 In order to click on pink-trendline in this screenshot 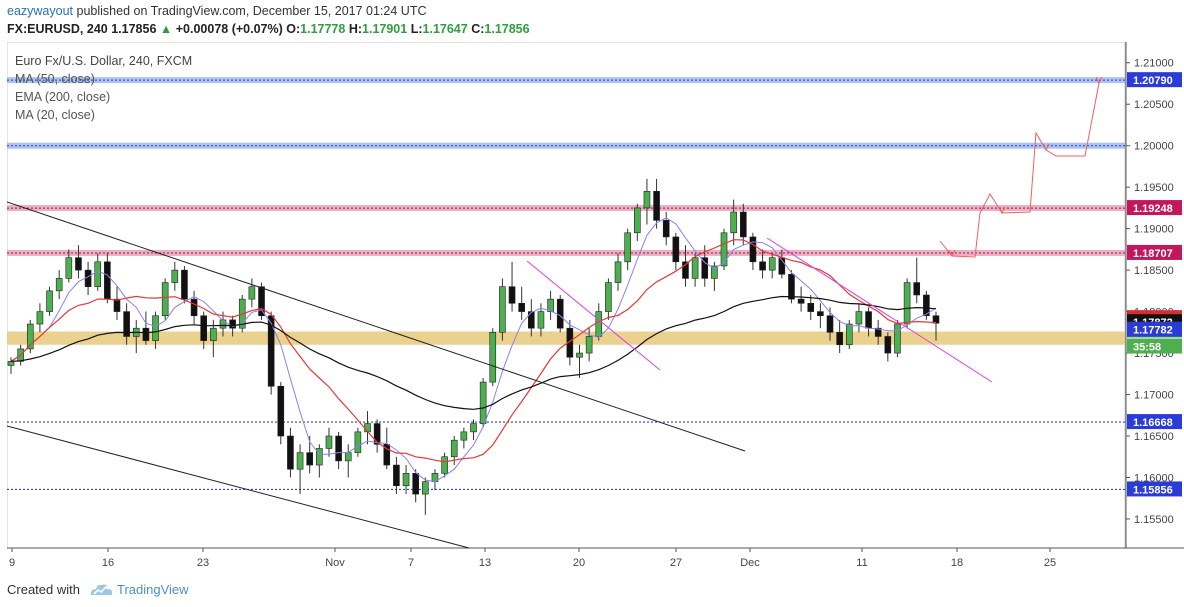, I will do `click(879, 310)`.